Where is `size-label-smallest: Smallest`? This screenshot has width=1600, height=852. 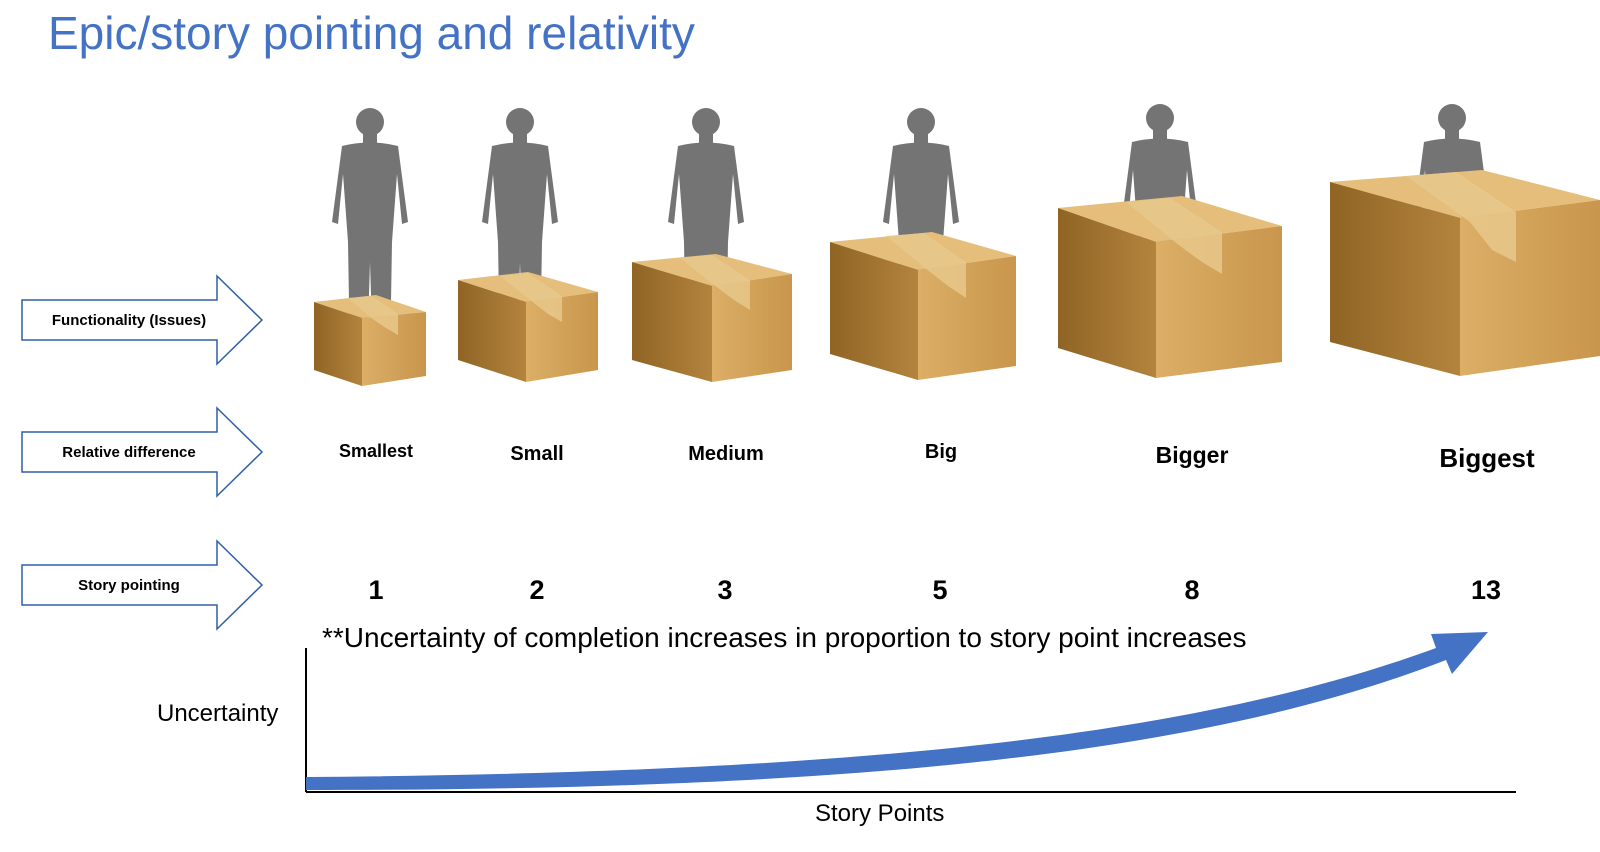
size-label-smallest: Smallest is located at coordinates (376, 451).